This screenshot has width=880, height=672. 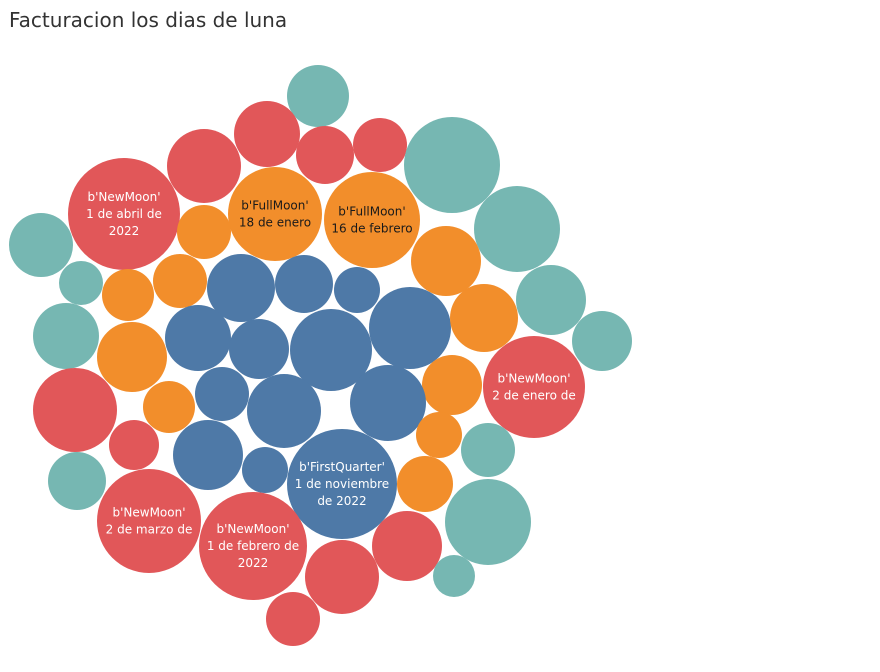 I want to click on bubble-firstquarter-40: b'FirstQuarter' 1 de noviembre de 2022, so click(x=342, y=484).